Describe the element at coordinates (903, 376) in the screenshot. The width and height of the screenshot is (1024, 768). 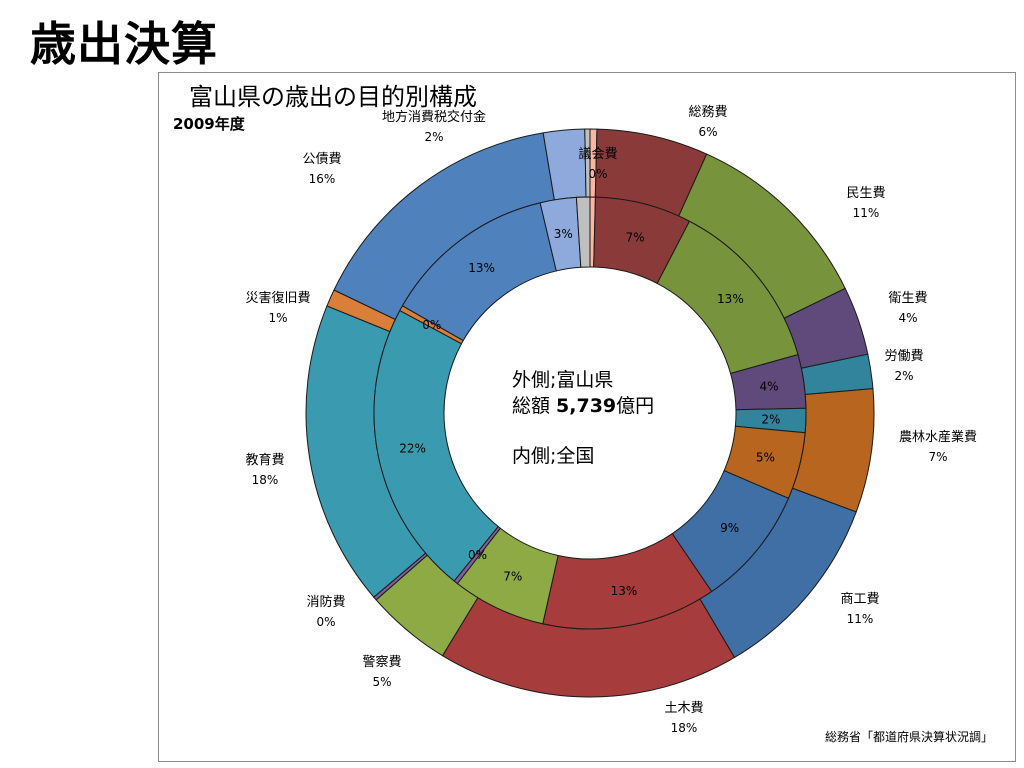
I see `outer-label-pct-4: 2%` at that location.